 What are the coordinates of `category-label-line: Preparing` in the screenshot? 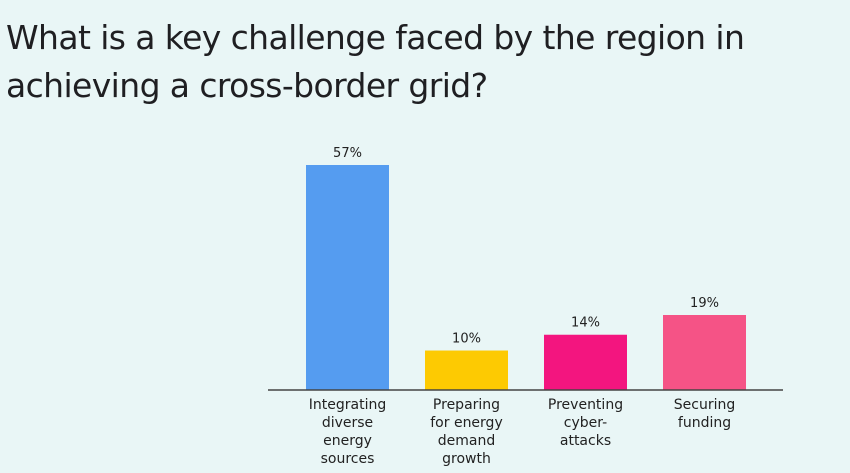 It's located at (466, 405).